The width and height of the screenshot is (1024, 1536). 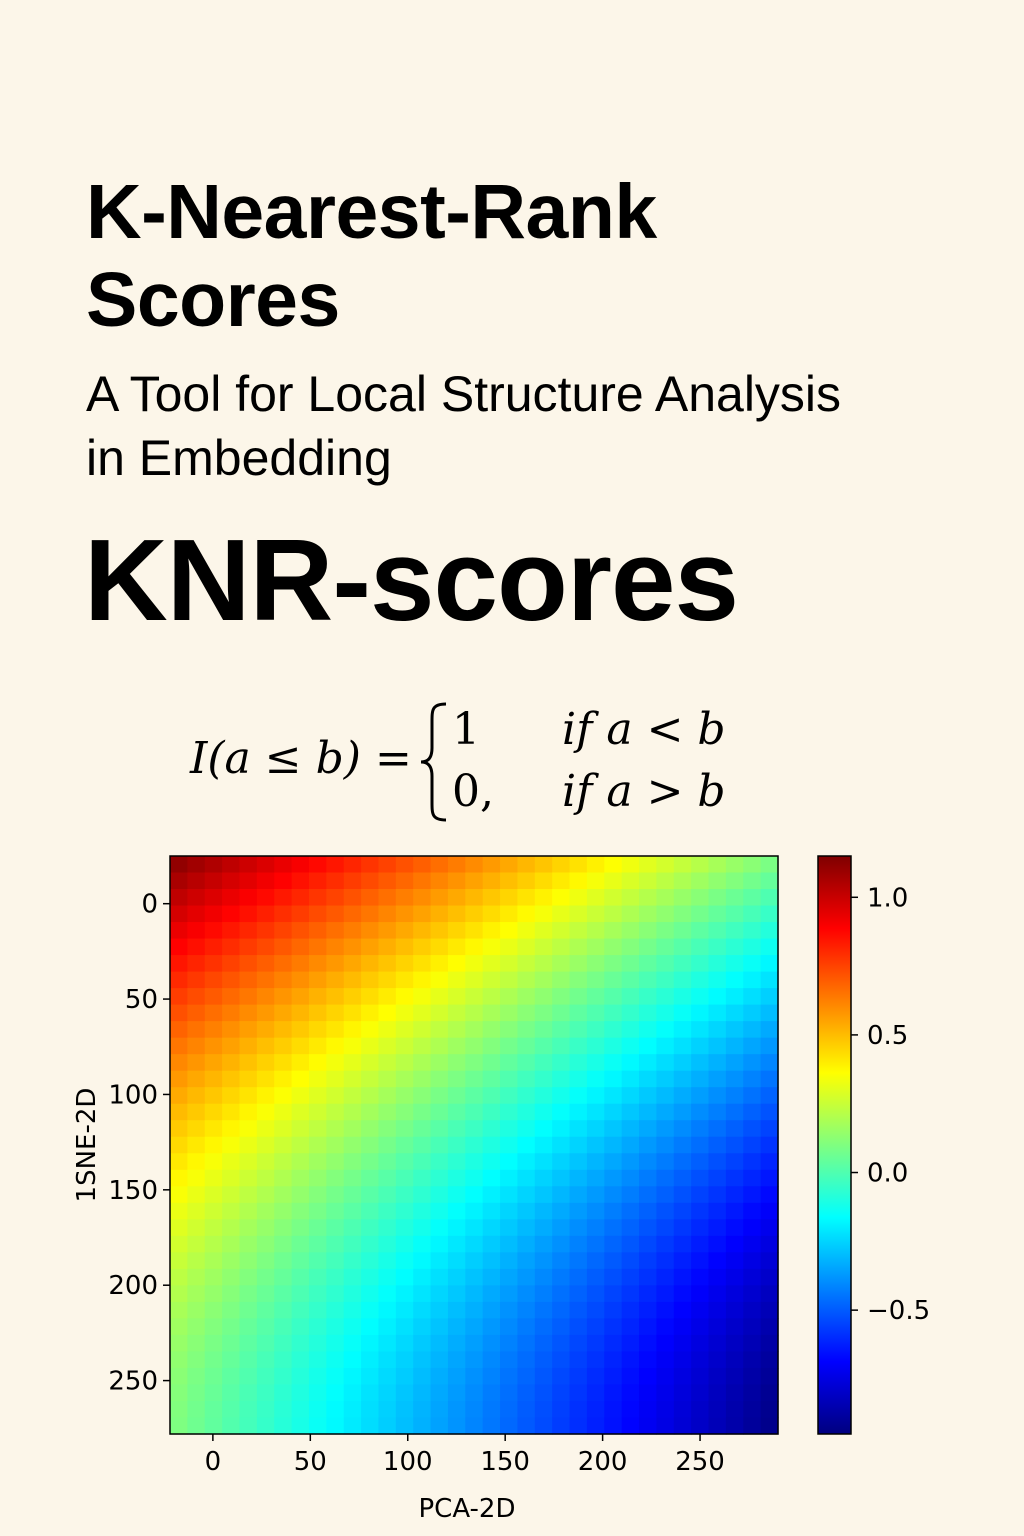 What do you see at coordinates (87, 1145) in the screenshot?
I see `y-axis-label: 1SNE-2D` at bounding box center [87, 1145].